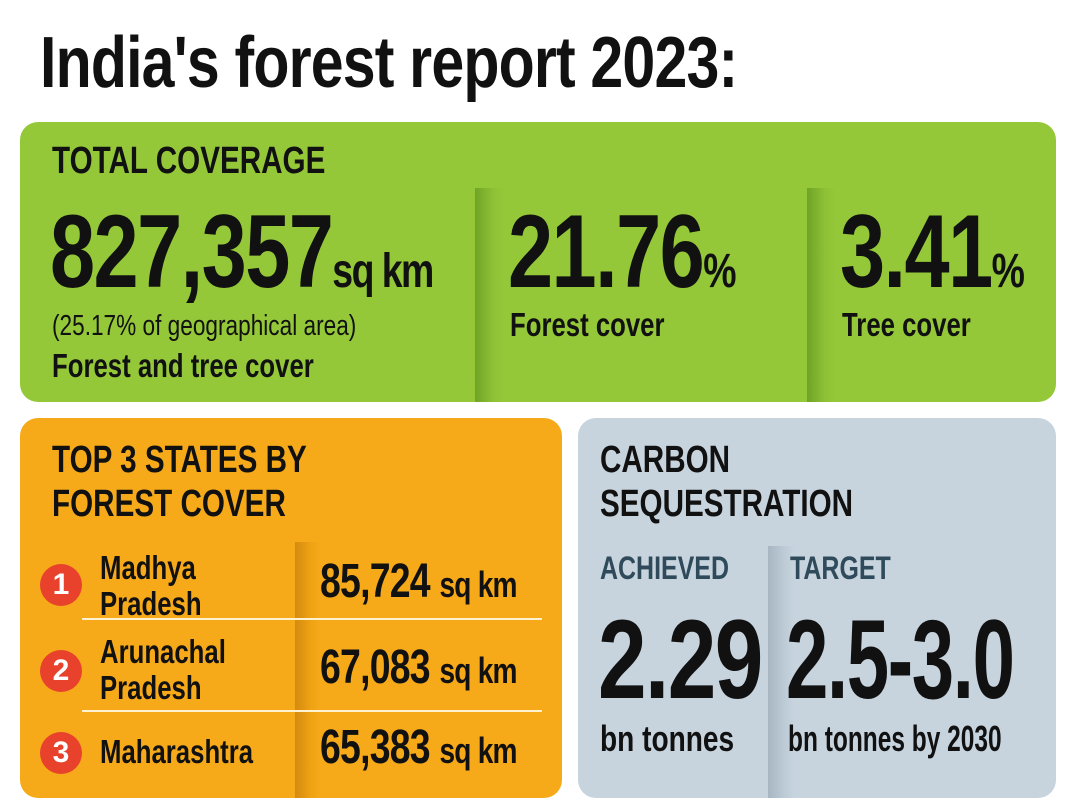  I want to click on state-area: 67,083 sq km, so click(441, 667).